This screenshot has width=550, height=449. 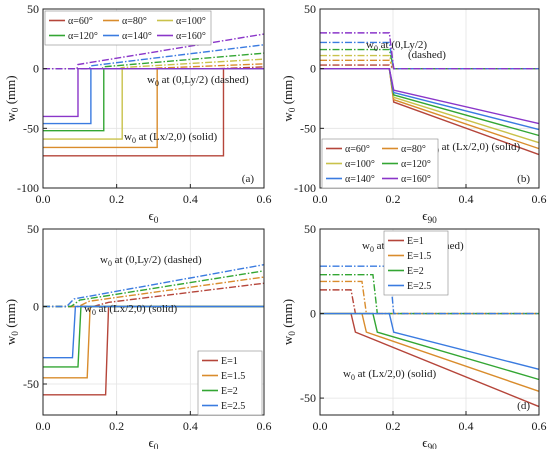 What do you see at coordinates (523, 179) in the screenshot?
I see `panel-label: (b)` at bounding box center [523, 179].